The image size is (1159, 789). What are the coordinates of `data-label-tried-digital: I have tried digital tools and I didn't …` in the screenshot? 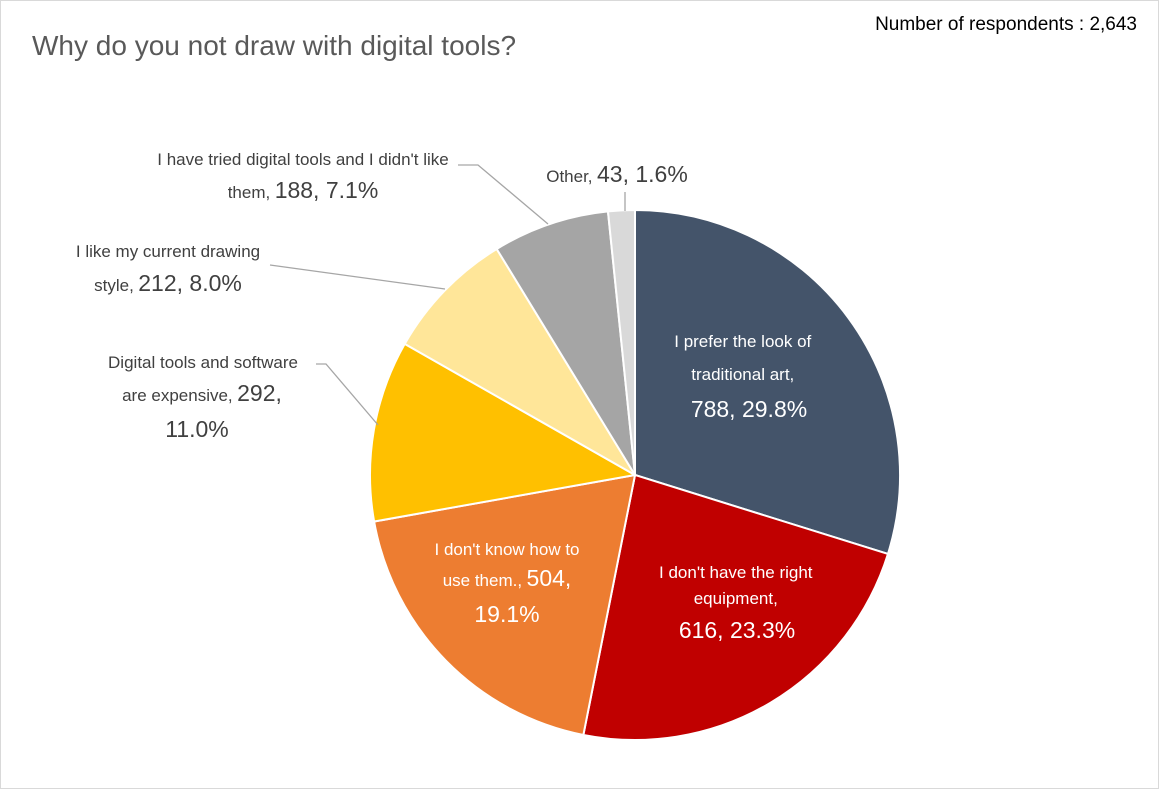 It's located at (302, 159).